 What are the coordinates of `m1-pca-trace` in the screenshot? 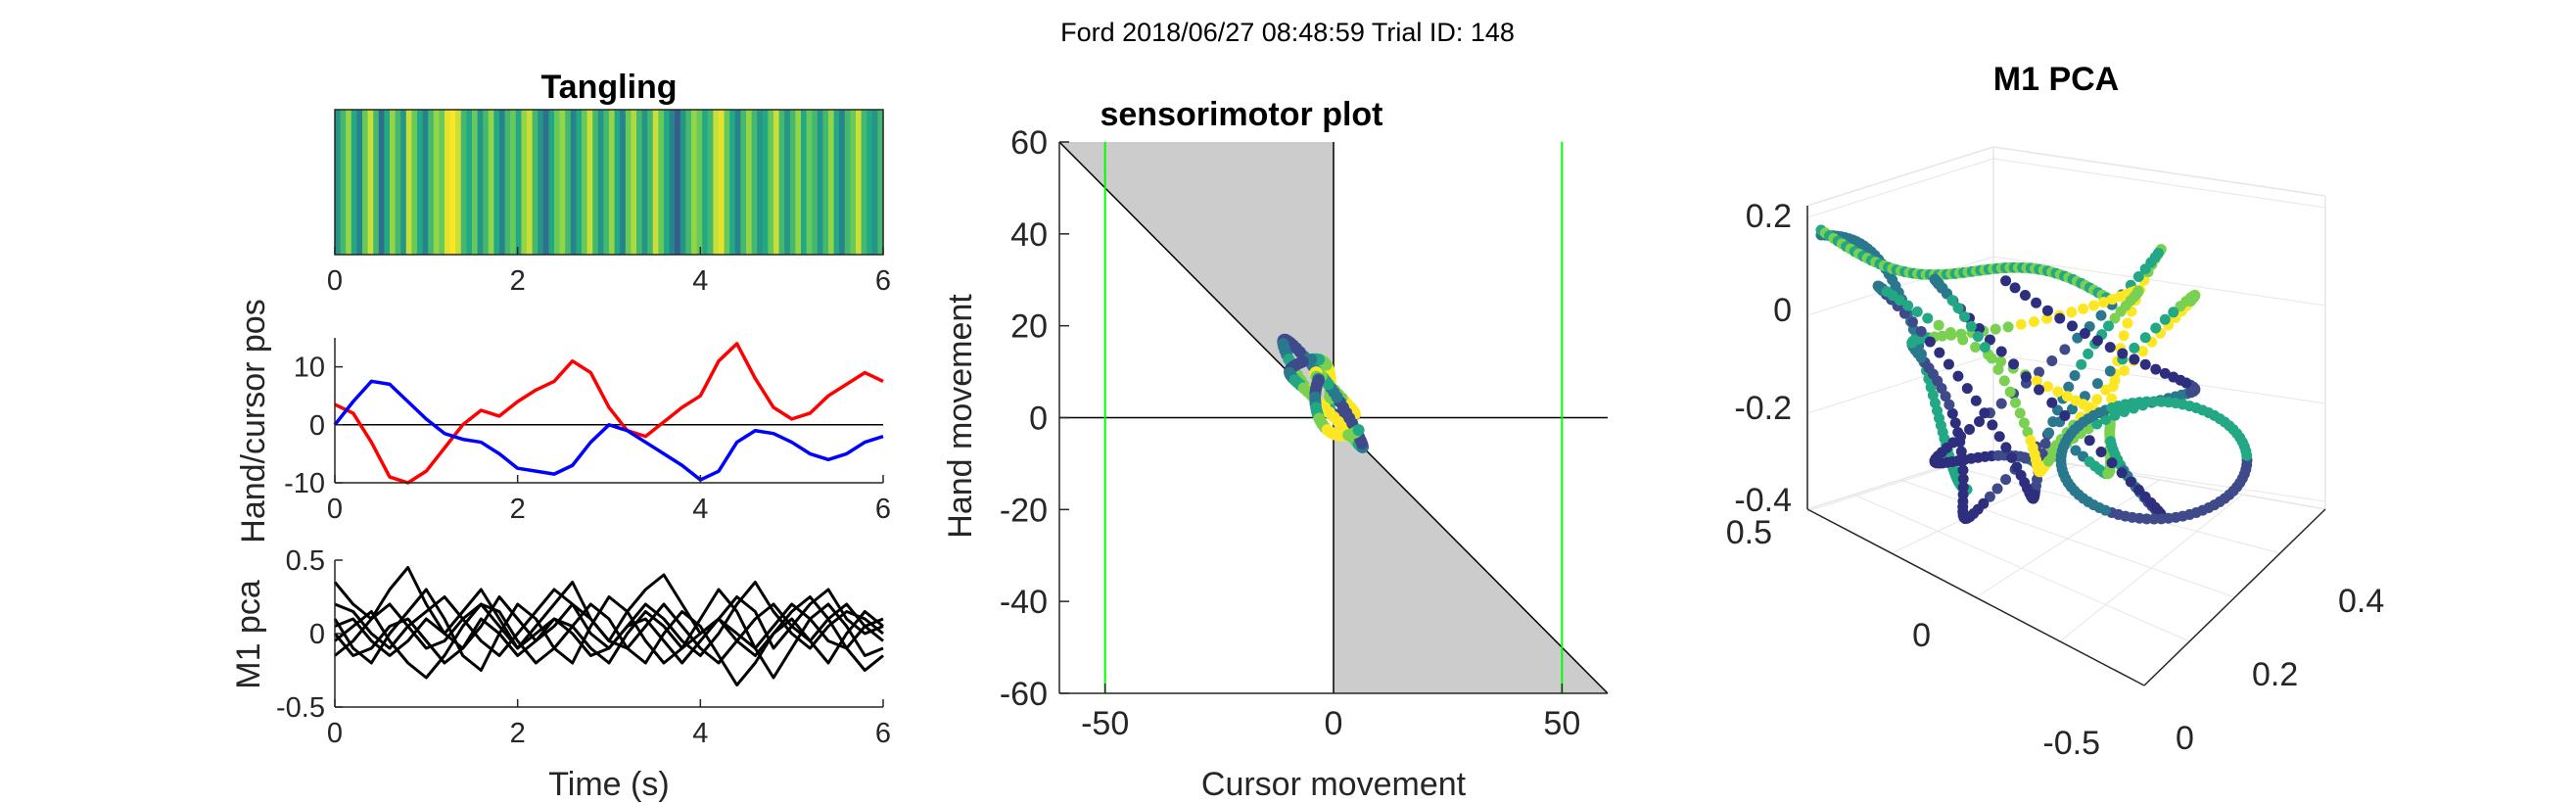 It's located at (609, 640).